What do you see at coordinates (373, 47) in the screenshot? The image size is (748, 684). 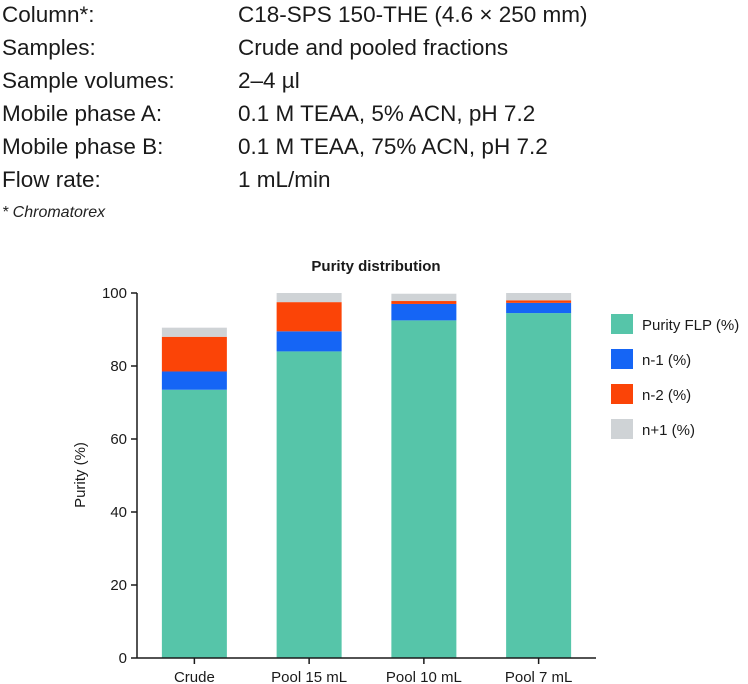 I see `spec-value: Crude and pooled fractions` at bounding box center [373, 47].